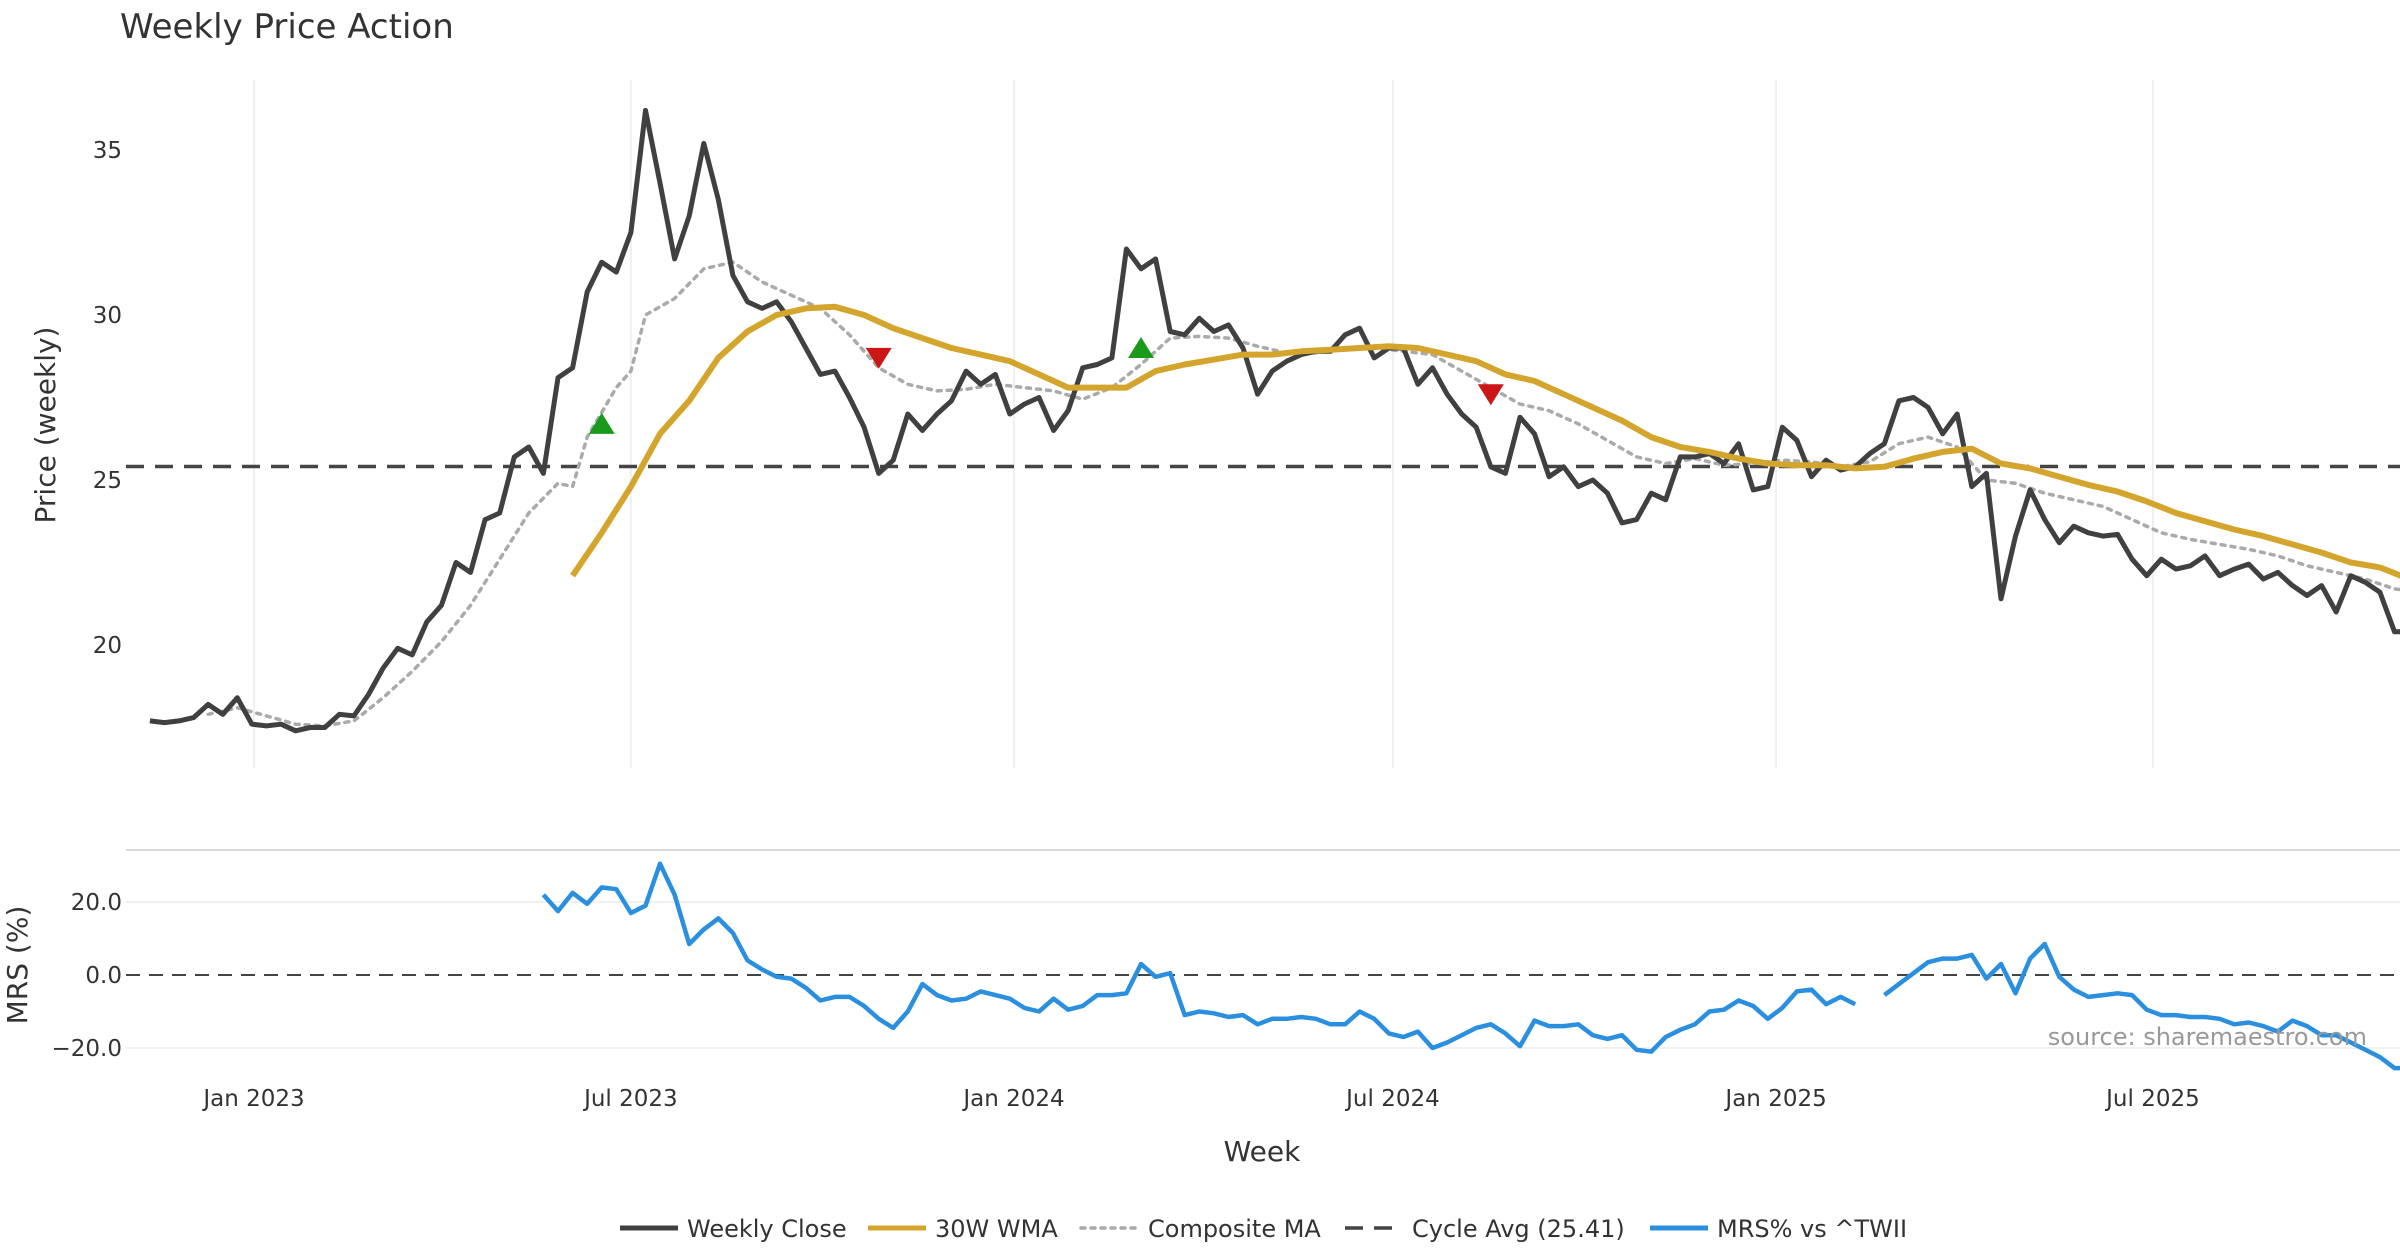 This screenshot has width=2400, height=1260. Describe the element at coordinates (107, 481) in the screenshot. I see `y-tick-label: 25` at that location.